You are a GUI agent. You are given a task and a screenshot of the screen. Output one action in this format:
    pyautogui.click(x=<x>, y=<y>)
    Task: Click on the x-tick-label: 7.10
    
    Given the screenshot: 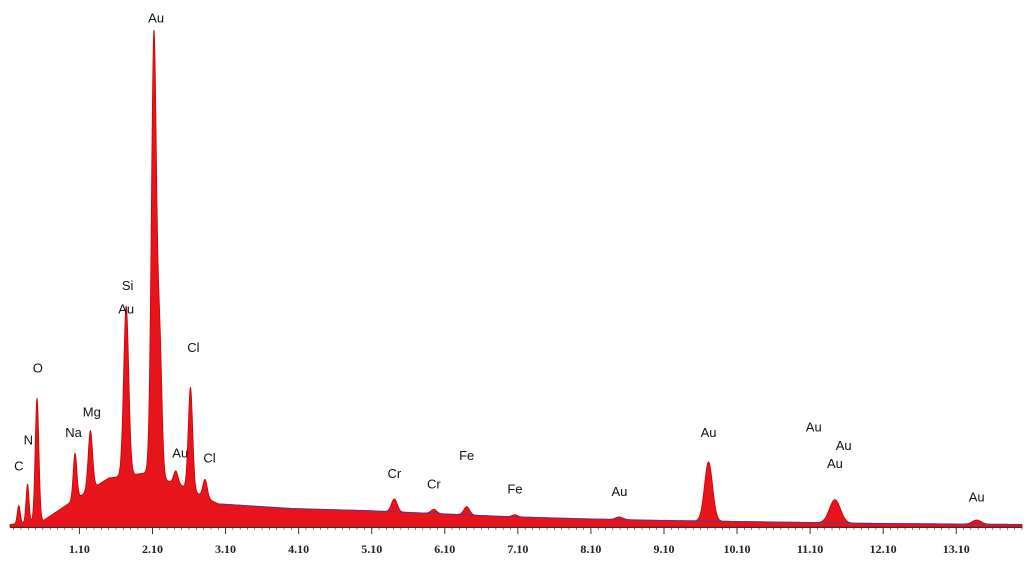 What is the action you would take?
    pyautogui.click(x=517, y=549)
    